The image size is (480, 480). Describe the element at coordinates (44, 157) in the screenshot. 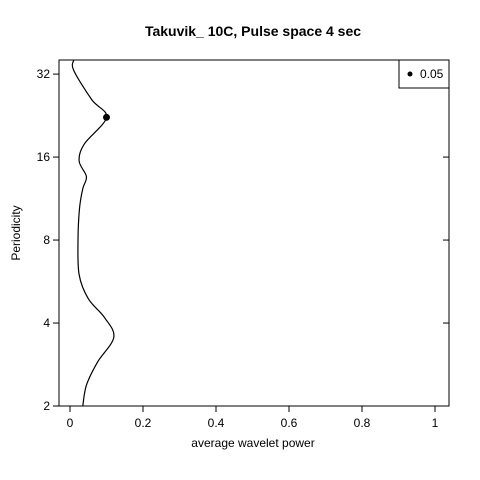

I see `y-tick-label: 16` at that location.